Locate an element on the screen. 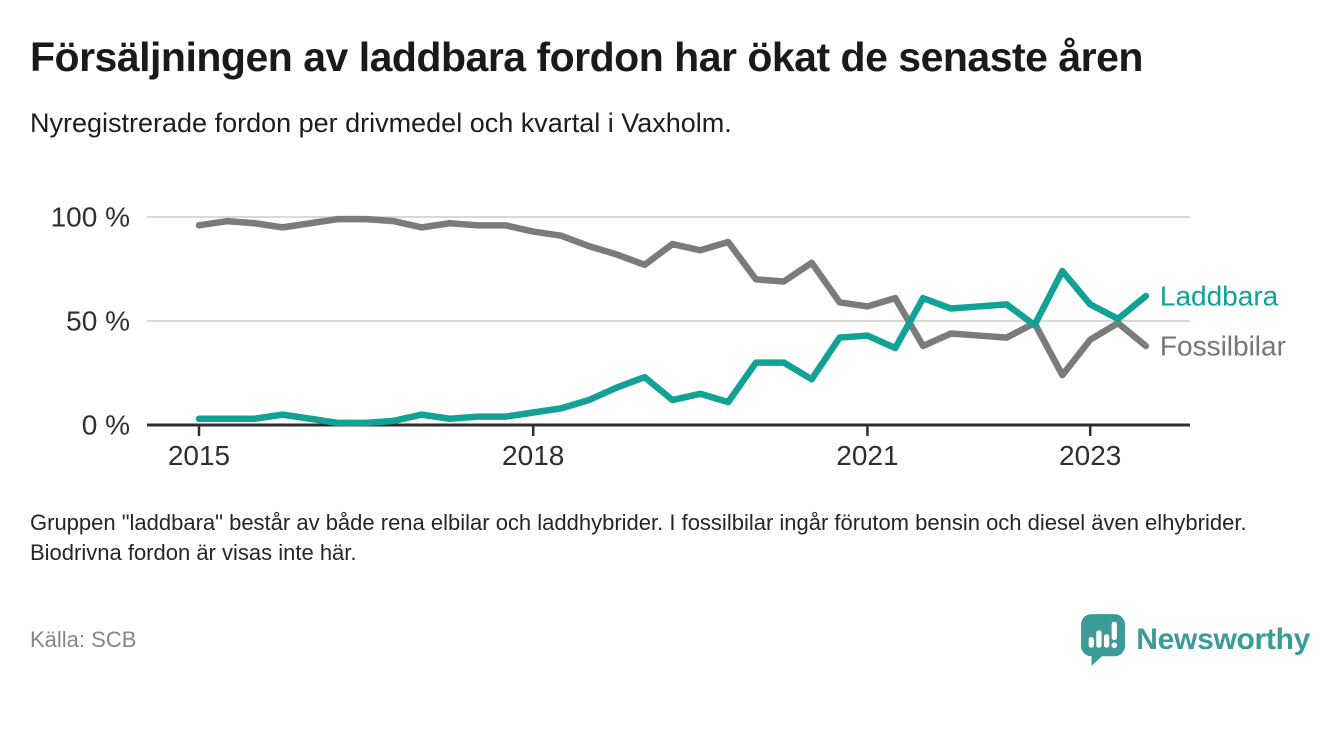  bar-tall is located at coordinates (1099, 639).